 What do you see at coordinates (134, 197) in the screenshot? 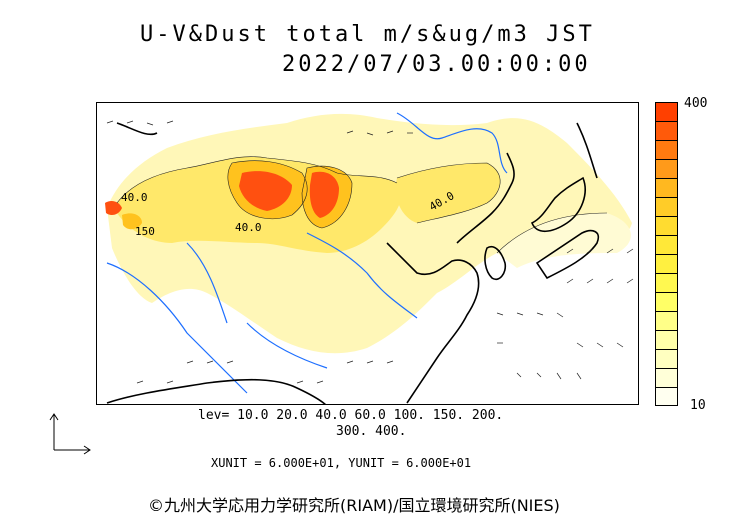
I see `contour-label-1: 40.0` at bounding box center [134, 197].